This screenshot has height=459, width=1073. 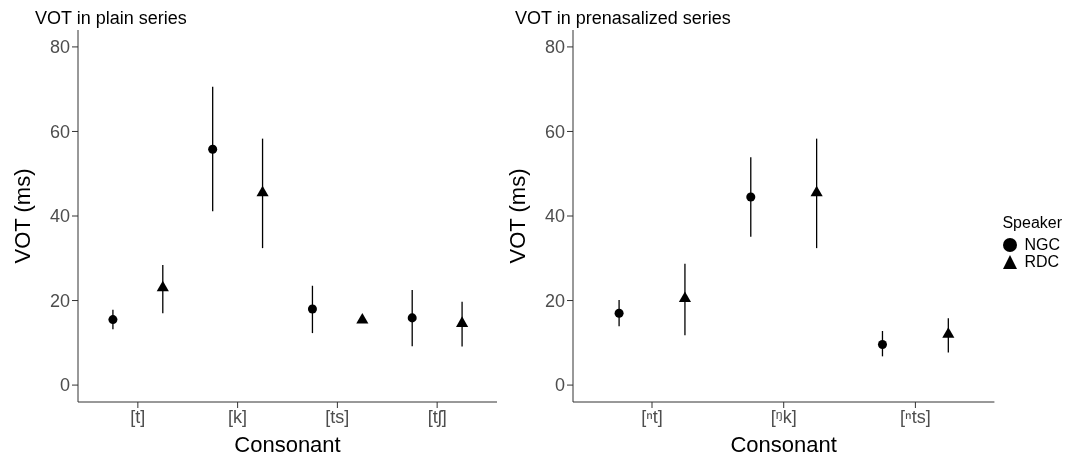 What do you see at coordinates (915, 416) in the screenshot?
I see `x-tick-label: [ⁿts]` at bounding box center [915, 416].